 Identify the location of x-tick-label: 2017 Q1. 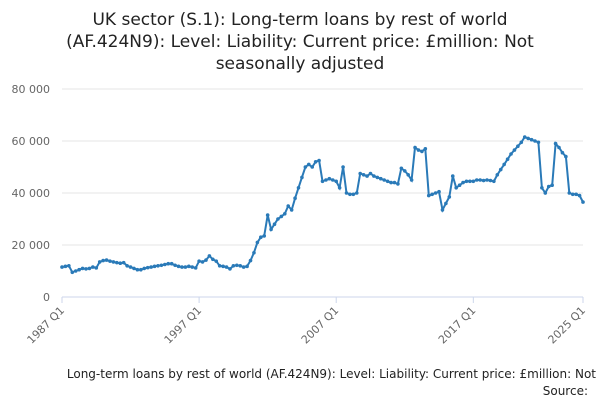
(457, 325).